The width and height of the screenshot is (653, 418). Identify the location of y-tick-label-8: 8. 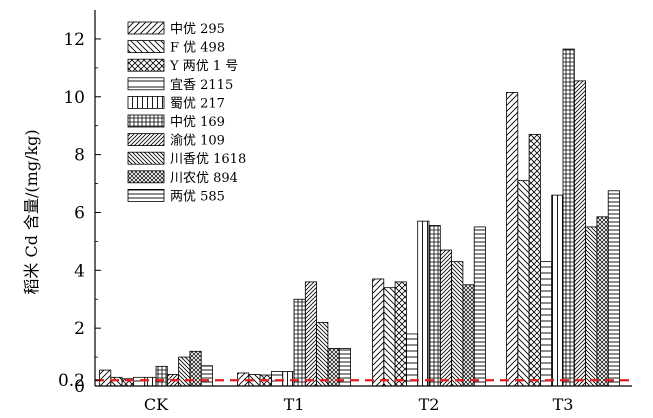
(79, 156).